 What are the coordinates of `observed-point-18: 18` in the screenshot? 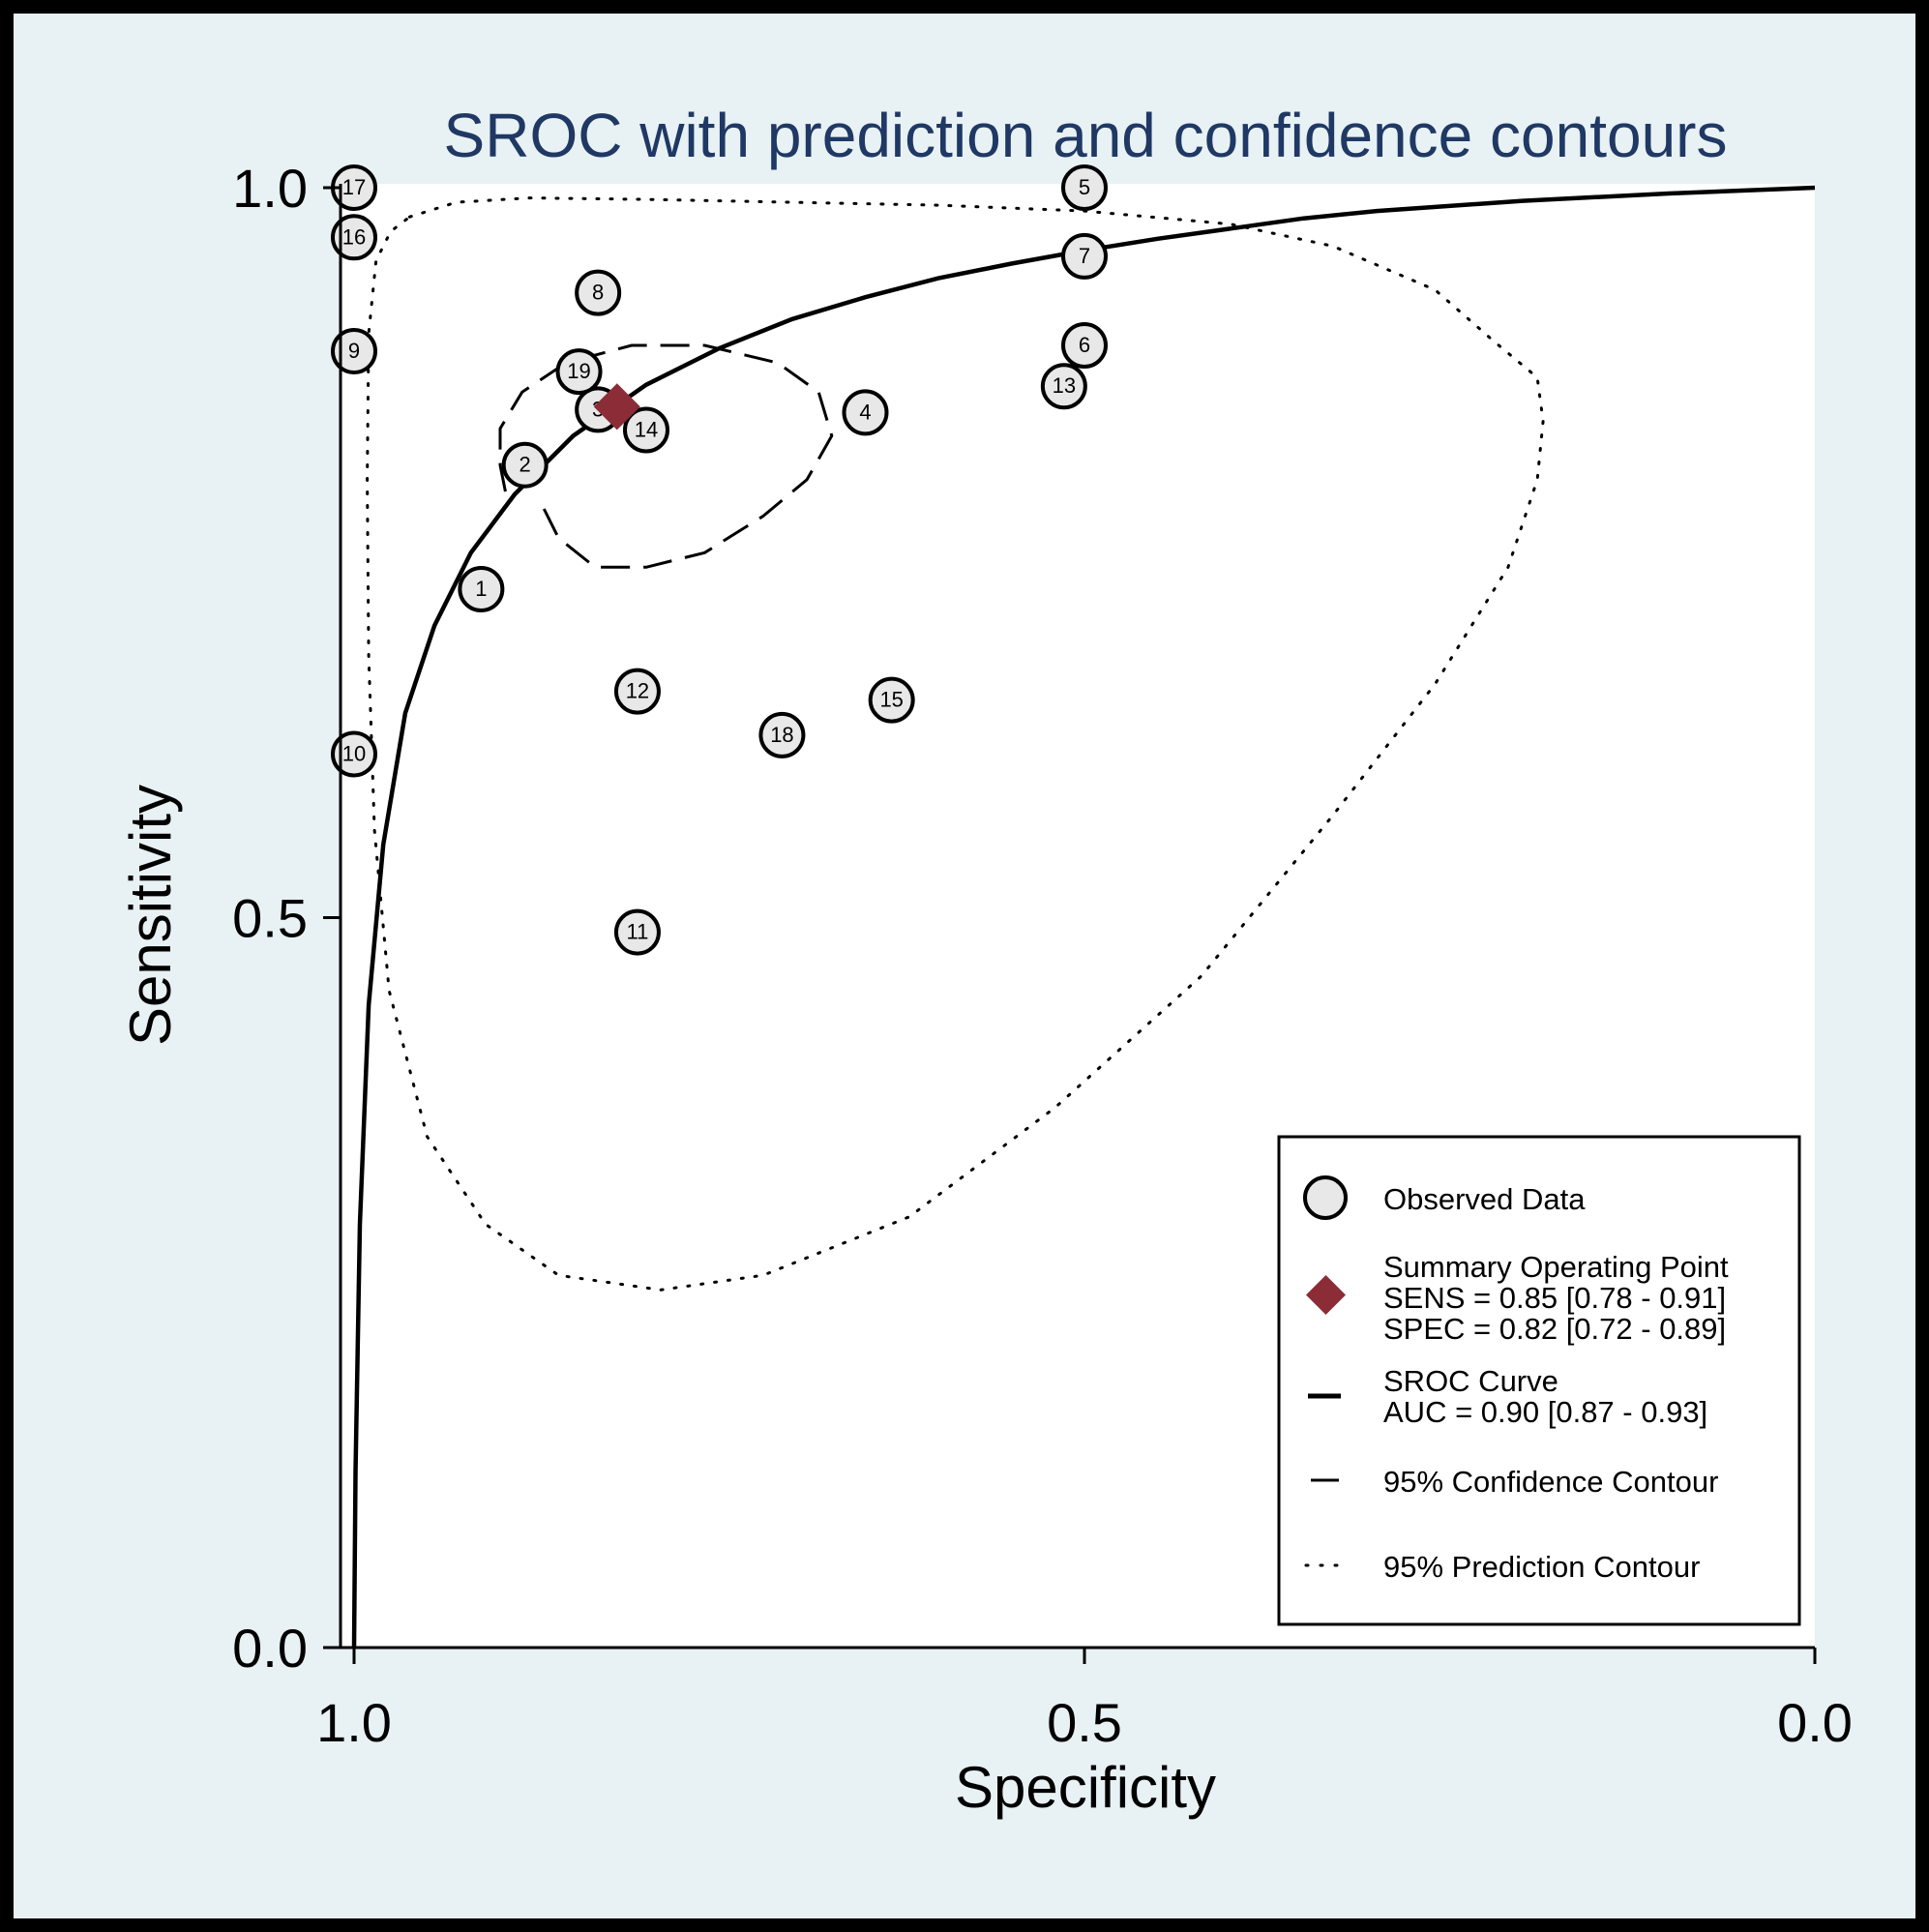 It's located at (782, 734).